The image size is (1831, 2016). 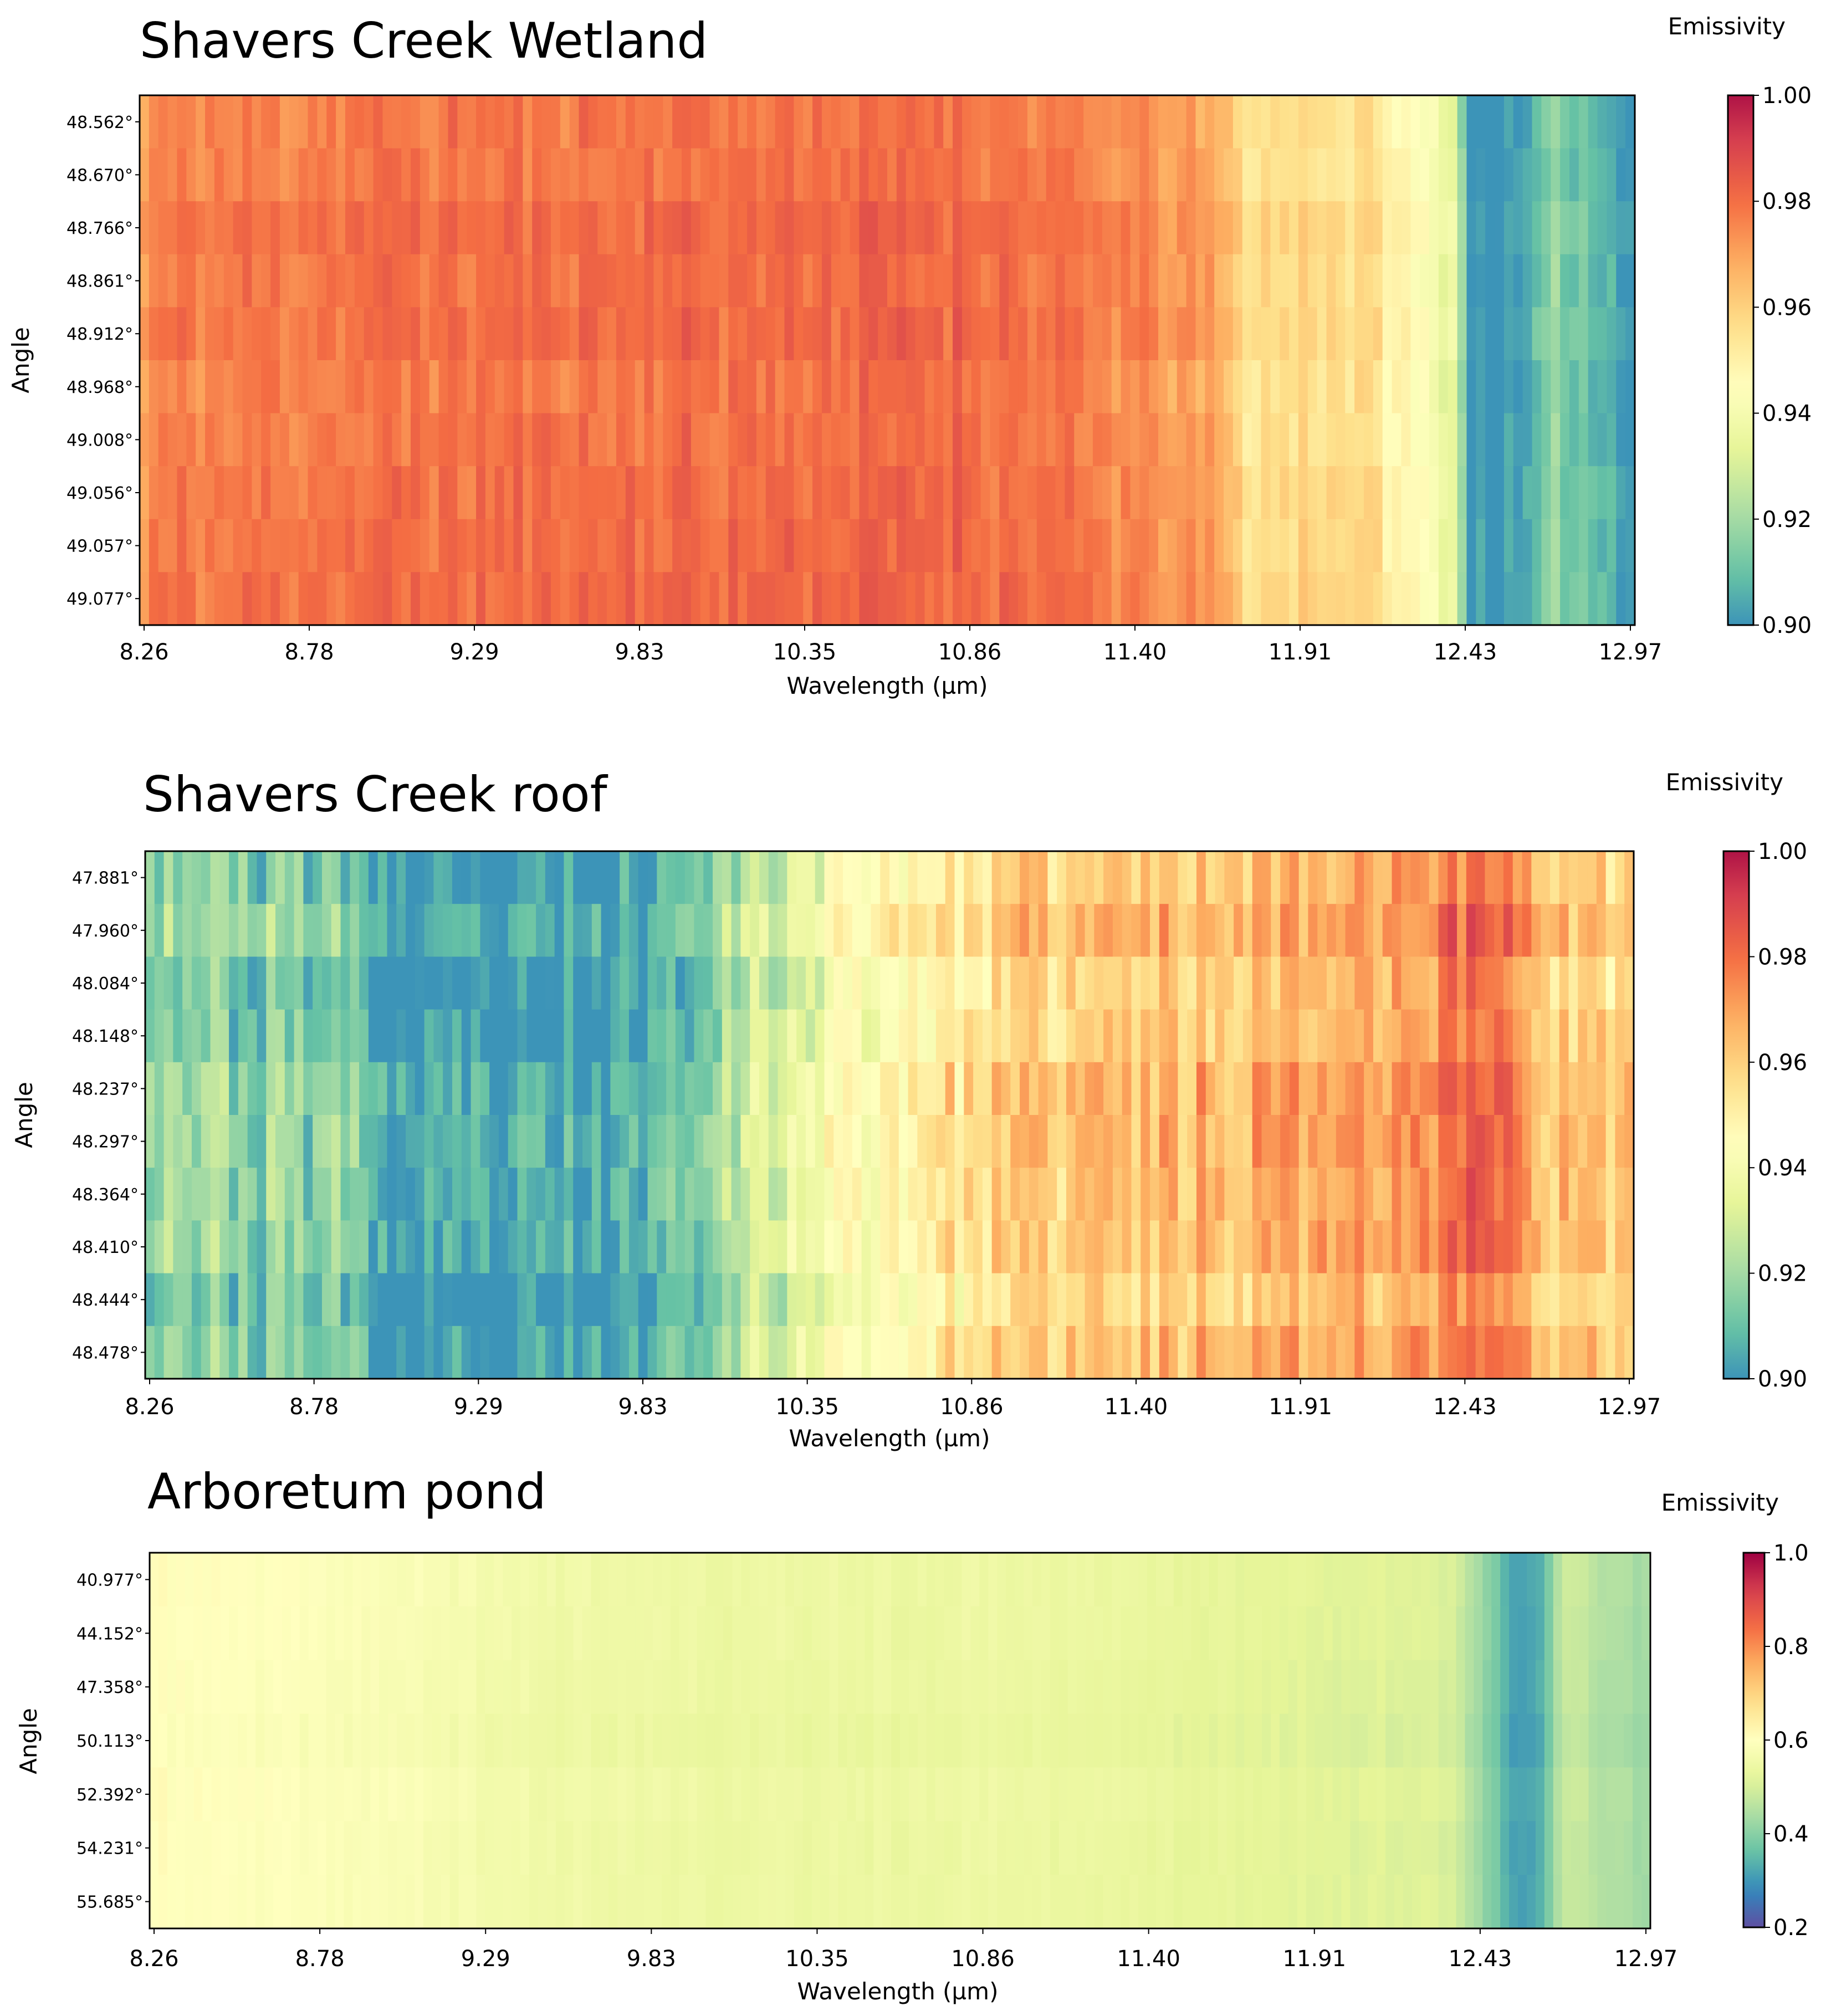 I want to click on colorbar-tick-label: 0.4, so click(x=1791, y=1834).